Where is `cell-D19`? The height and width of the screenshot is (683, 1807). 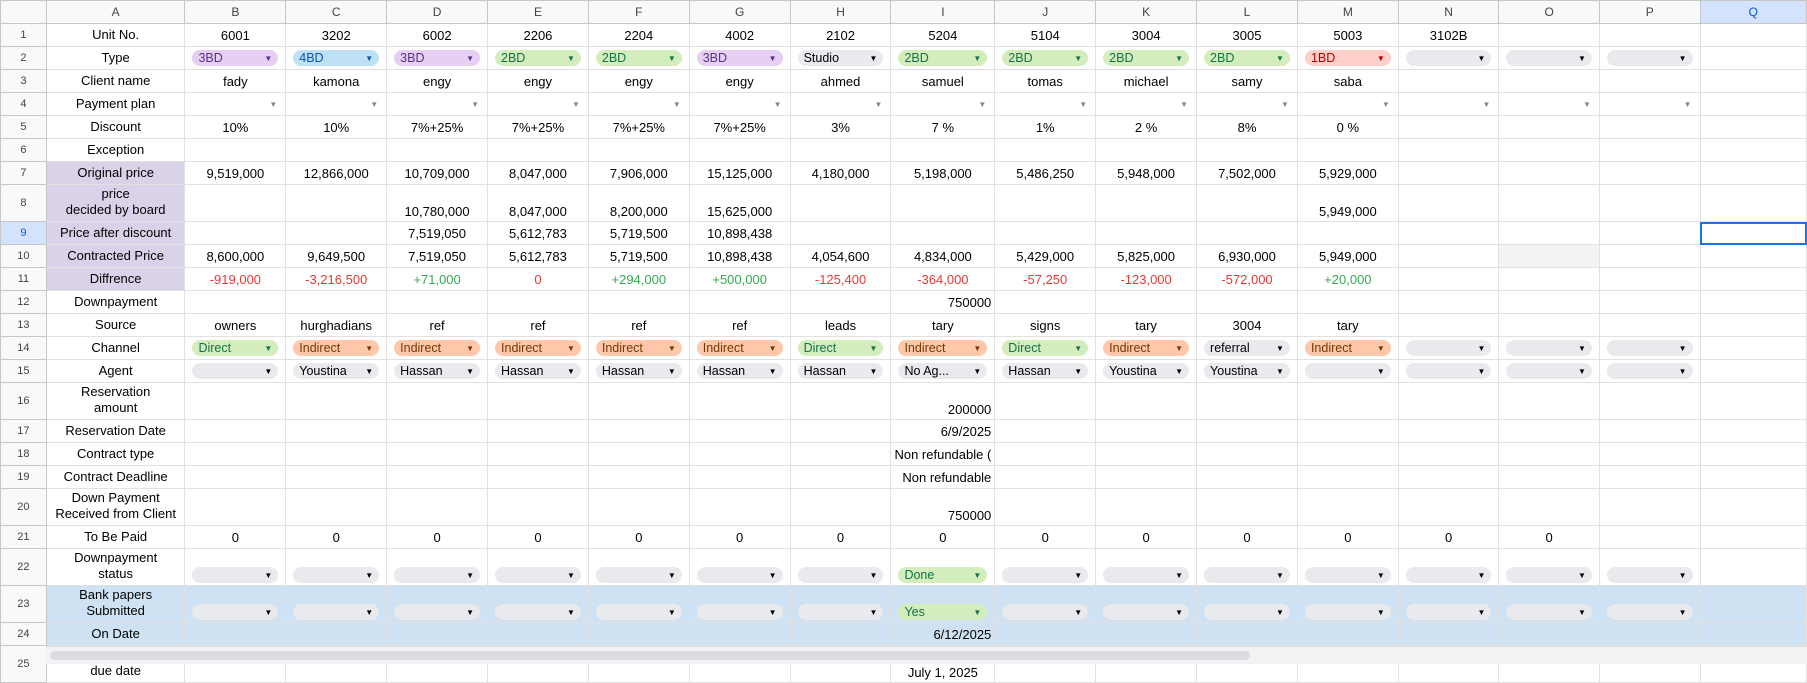
cell-D19 is located at coordinates (437, 477).